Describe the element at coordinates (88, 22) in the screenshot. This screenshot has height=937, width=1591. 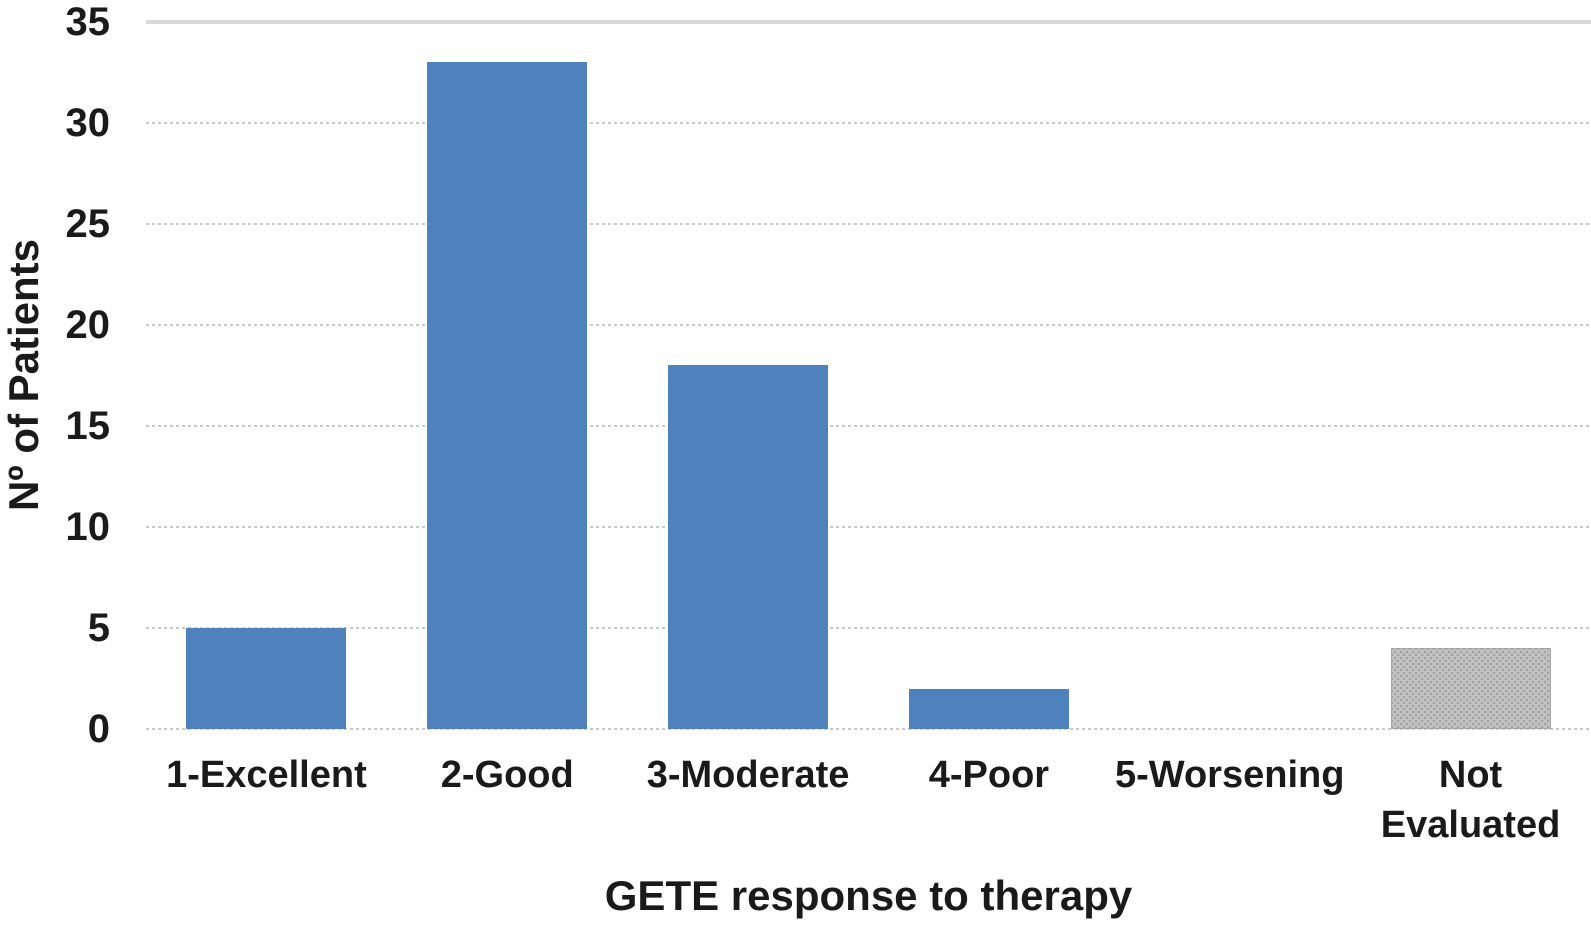
I see `y-tick-label-35: 35` at that location.